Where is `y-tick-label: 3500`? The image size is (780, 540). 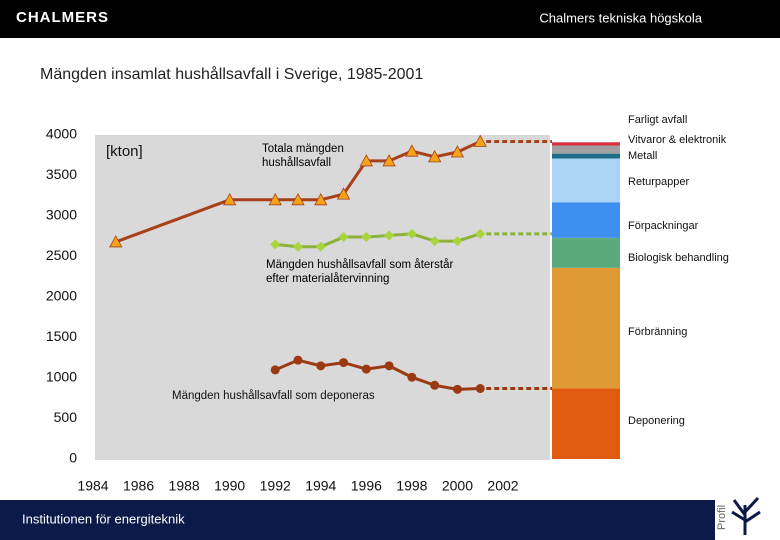 y-tick-label: 3500 is located at coordinates (61, 174).